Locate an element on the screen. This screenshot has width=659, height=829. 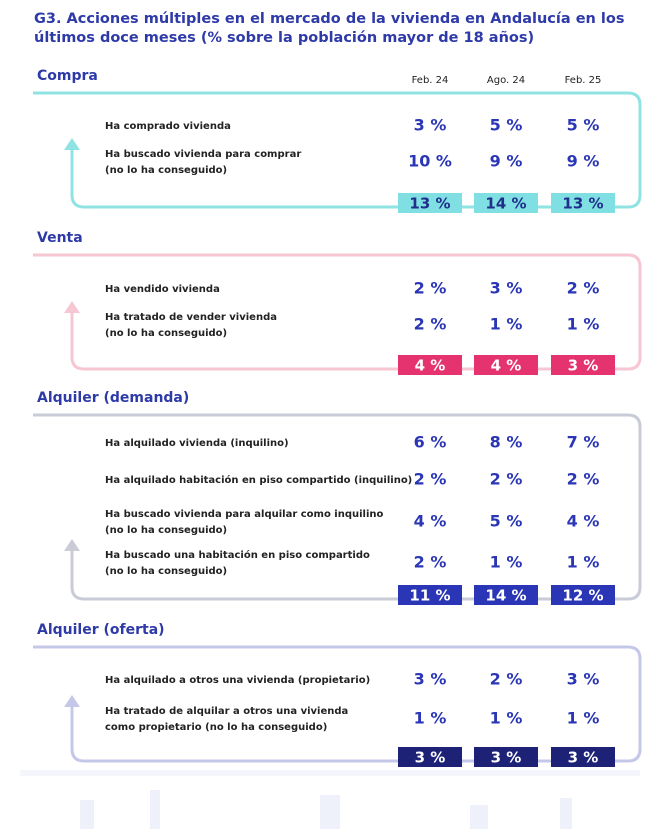
section-title: Alquiler (demanda) is located at coordinates (113, 398).